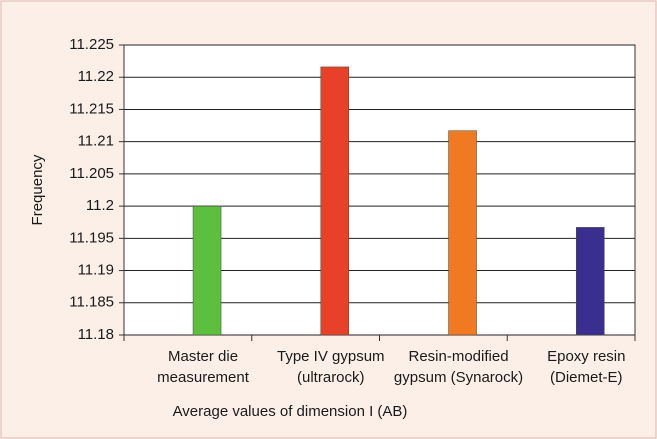  What do you see at coordinates (96, 270) in the screenshot?
I see `y-tick-label: 11.19` at bounding box center [96, 270].